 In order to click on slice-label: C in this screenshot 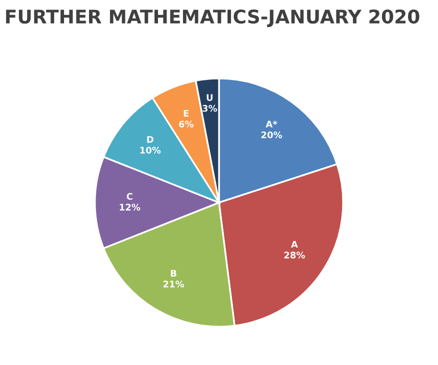, I will do `click(129, 196)`.